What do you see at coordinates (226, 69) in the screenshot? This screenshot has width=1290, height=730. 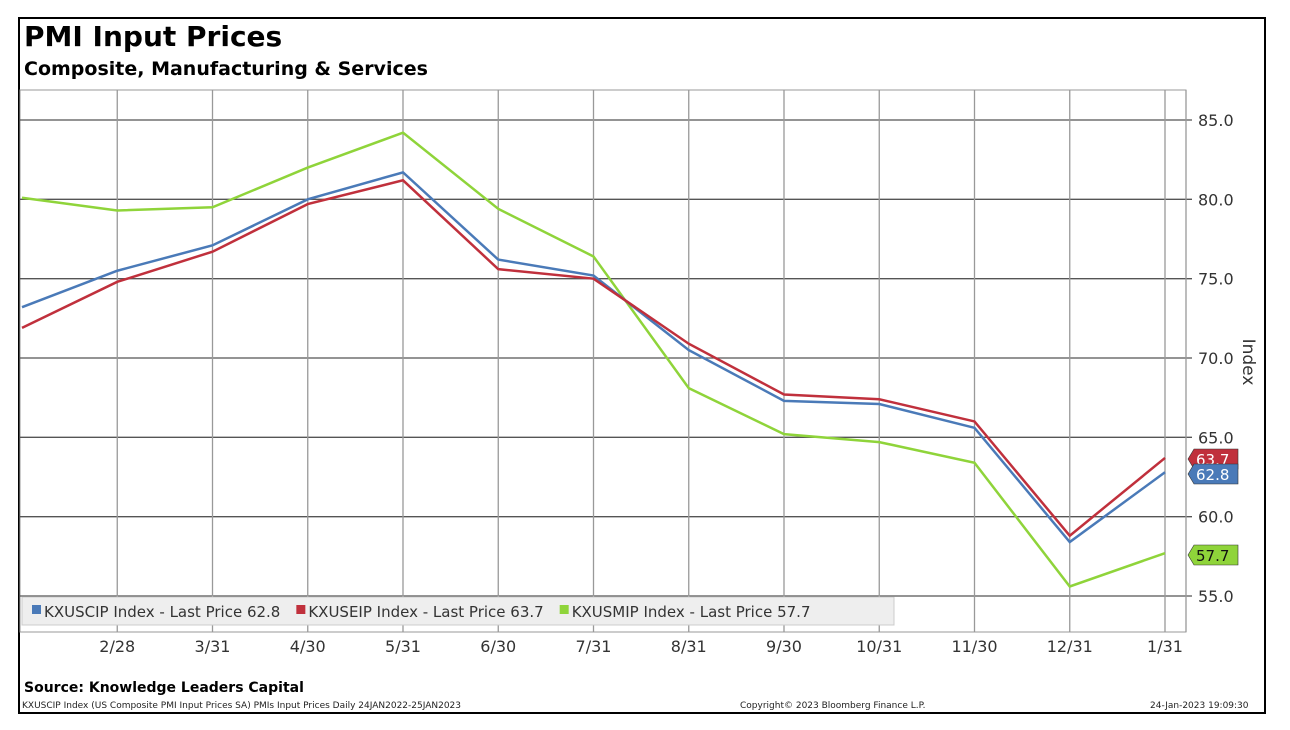 I see `chart-subtitle: Composite, Manufacturing & Services` at bounding box center [226, 69].